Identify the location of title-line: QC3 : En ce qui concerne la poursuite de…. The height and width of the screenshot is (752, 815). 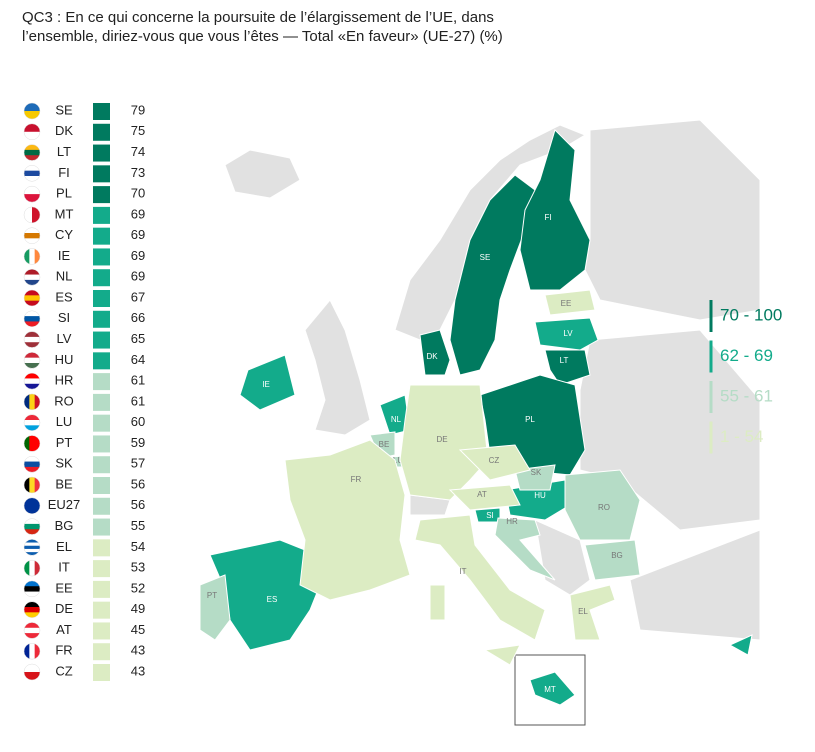
(258, 17).